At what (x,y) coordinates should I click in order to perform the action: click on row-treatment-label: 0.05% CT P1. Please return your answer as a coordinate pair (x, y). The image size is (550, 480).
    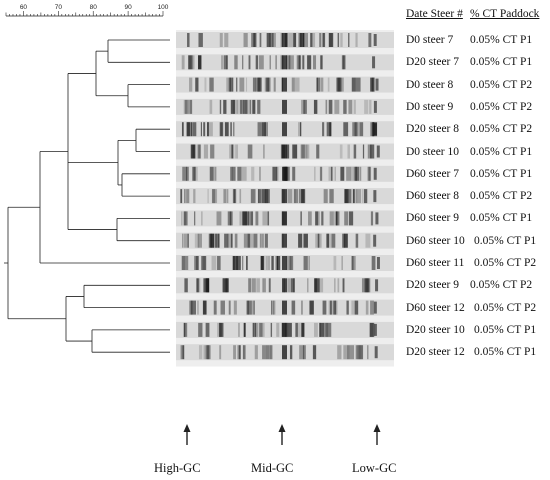
    Looking at the image, I should click on (501, 218).